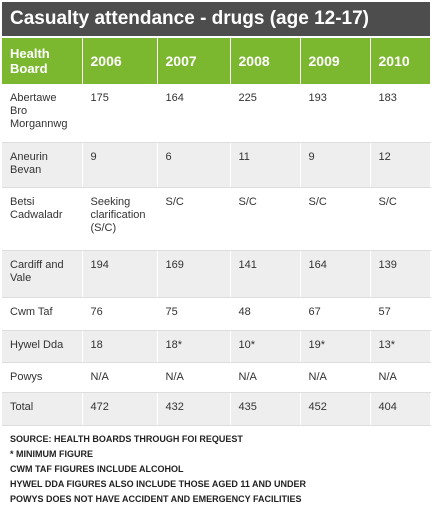 This screenshot has width=440, height=512. What do you see at coordinates (265, 113) in the screenshot?
I see `table-cell: 225` at bounding box center [265, 113].